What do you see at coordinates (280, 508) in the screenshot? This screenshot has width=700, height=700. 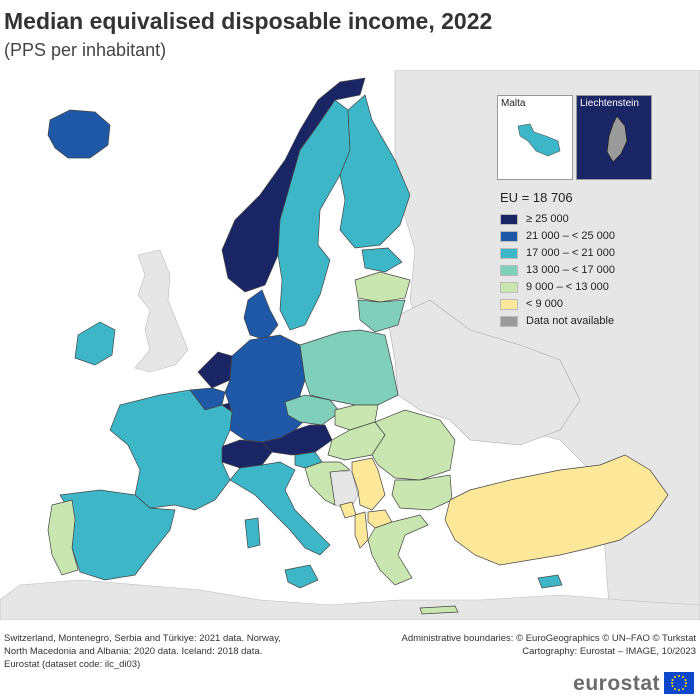 I see `region-italy` at bounding box center [280, 508].